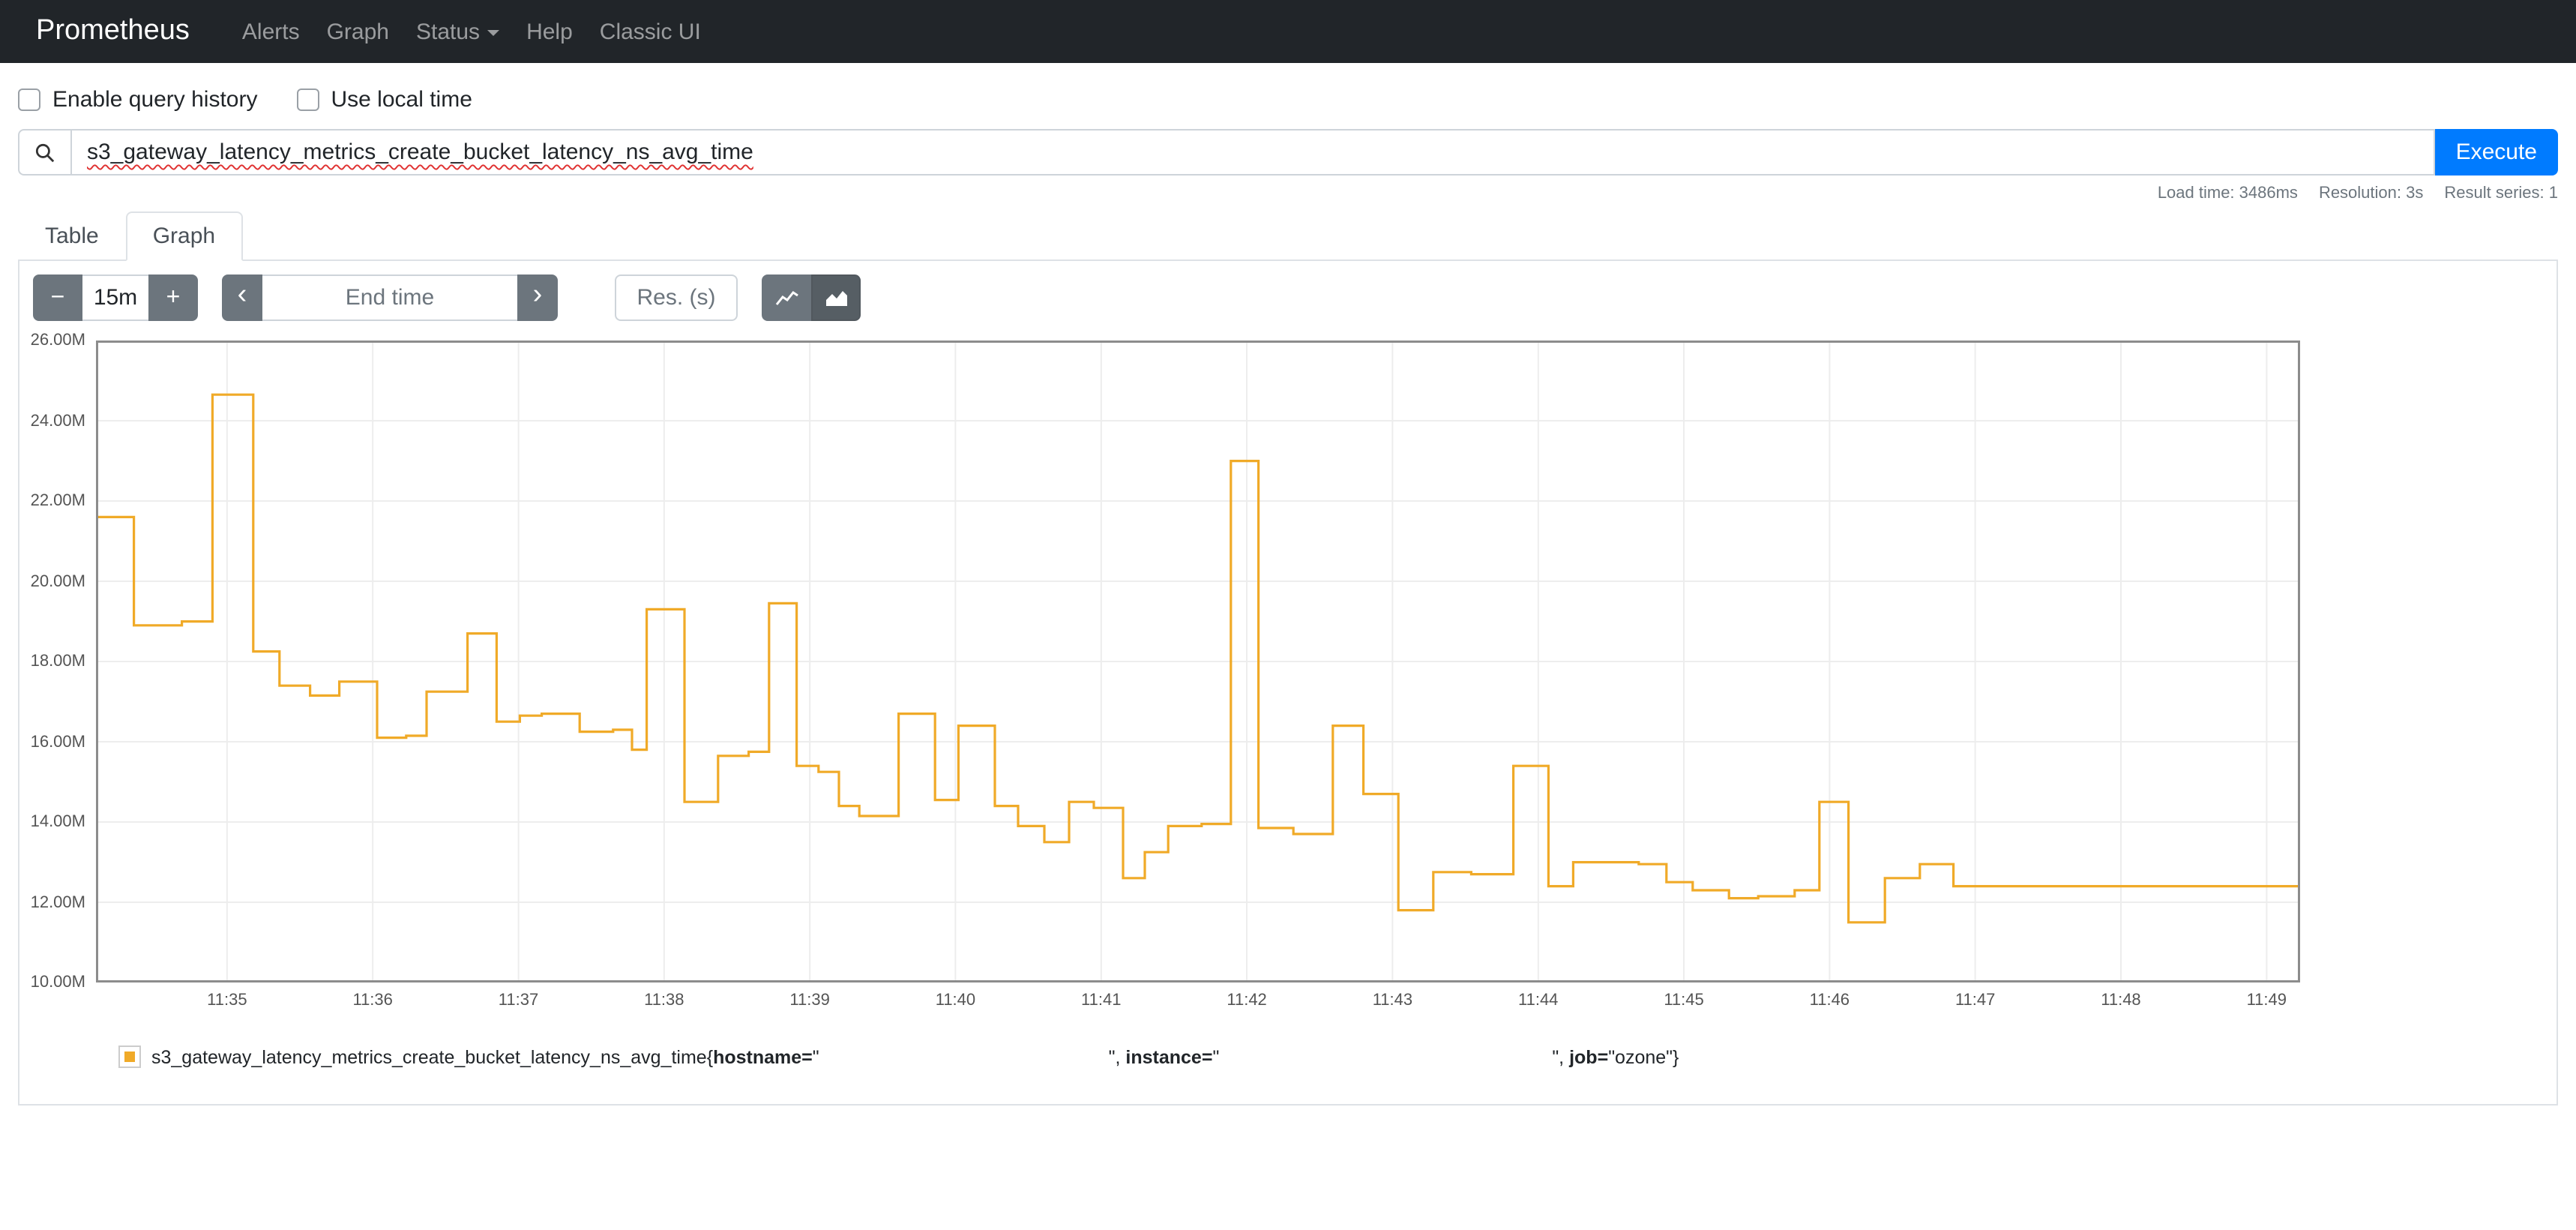 The image size is (2576, 1230). I want to click on nav-item-graph: Graph, so click(357, 31).